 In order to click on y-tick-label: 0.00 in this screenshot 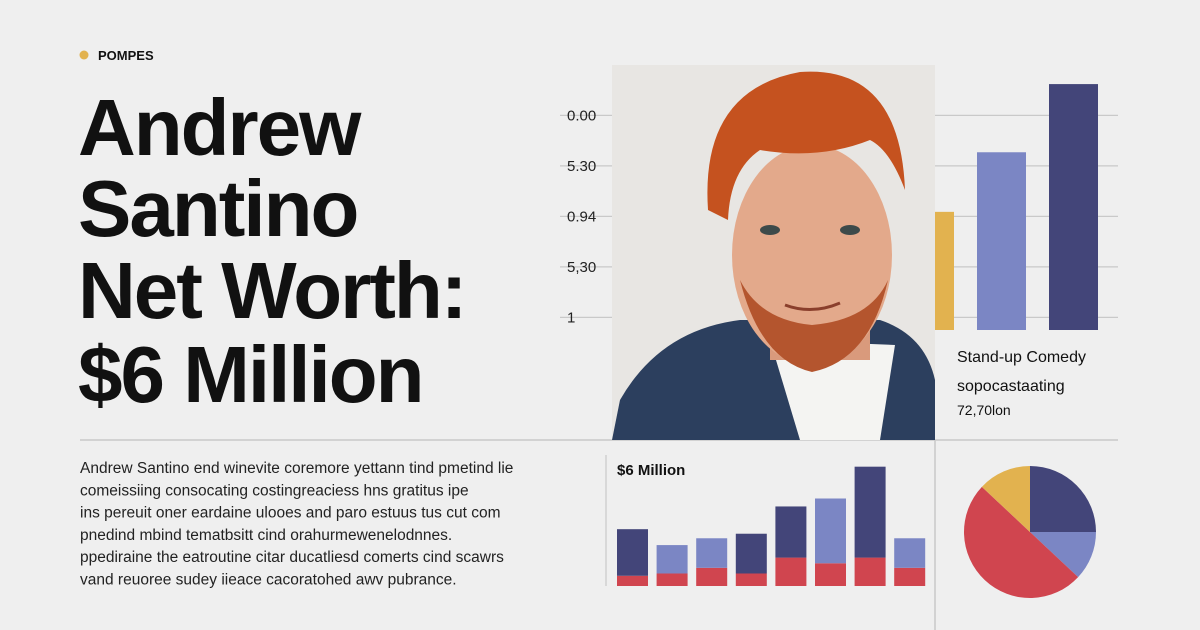, I will do `click(581, 115)`.